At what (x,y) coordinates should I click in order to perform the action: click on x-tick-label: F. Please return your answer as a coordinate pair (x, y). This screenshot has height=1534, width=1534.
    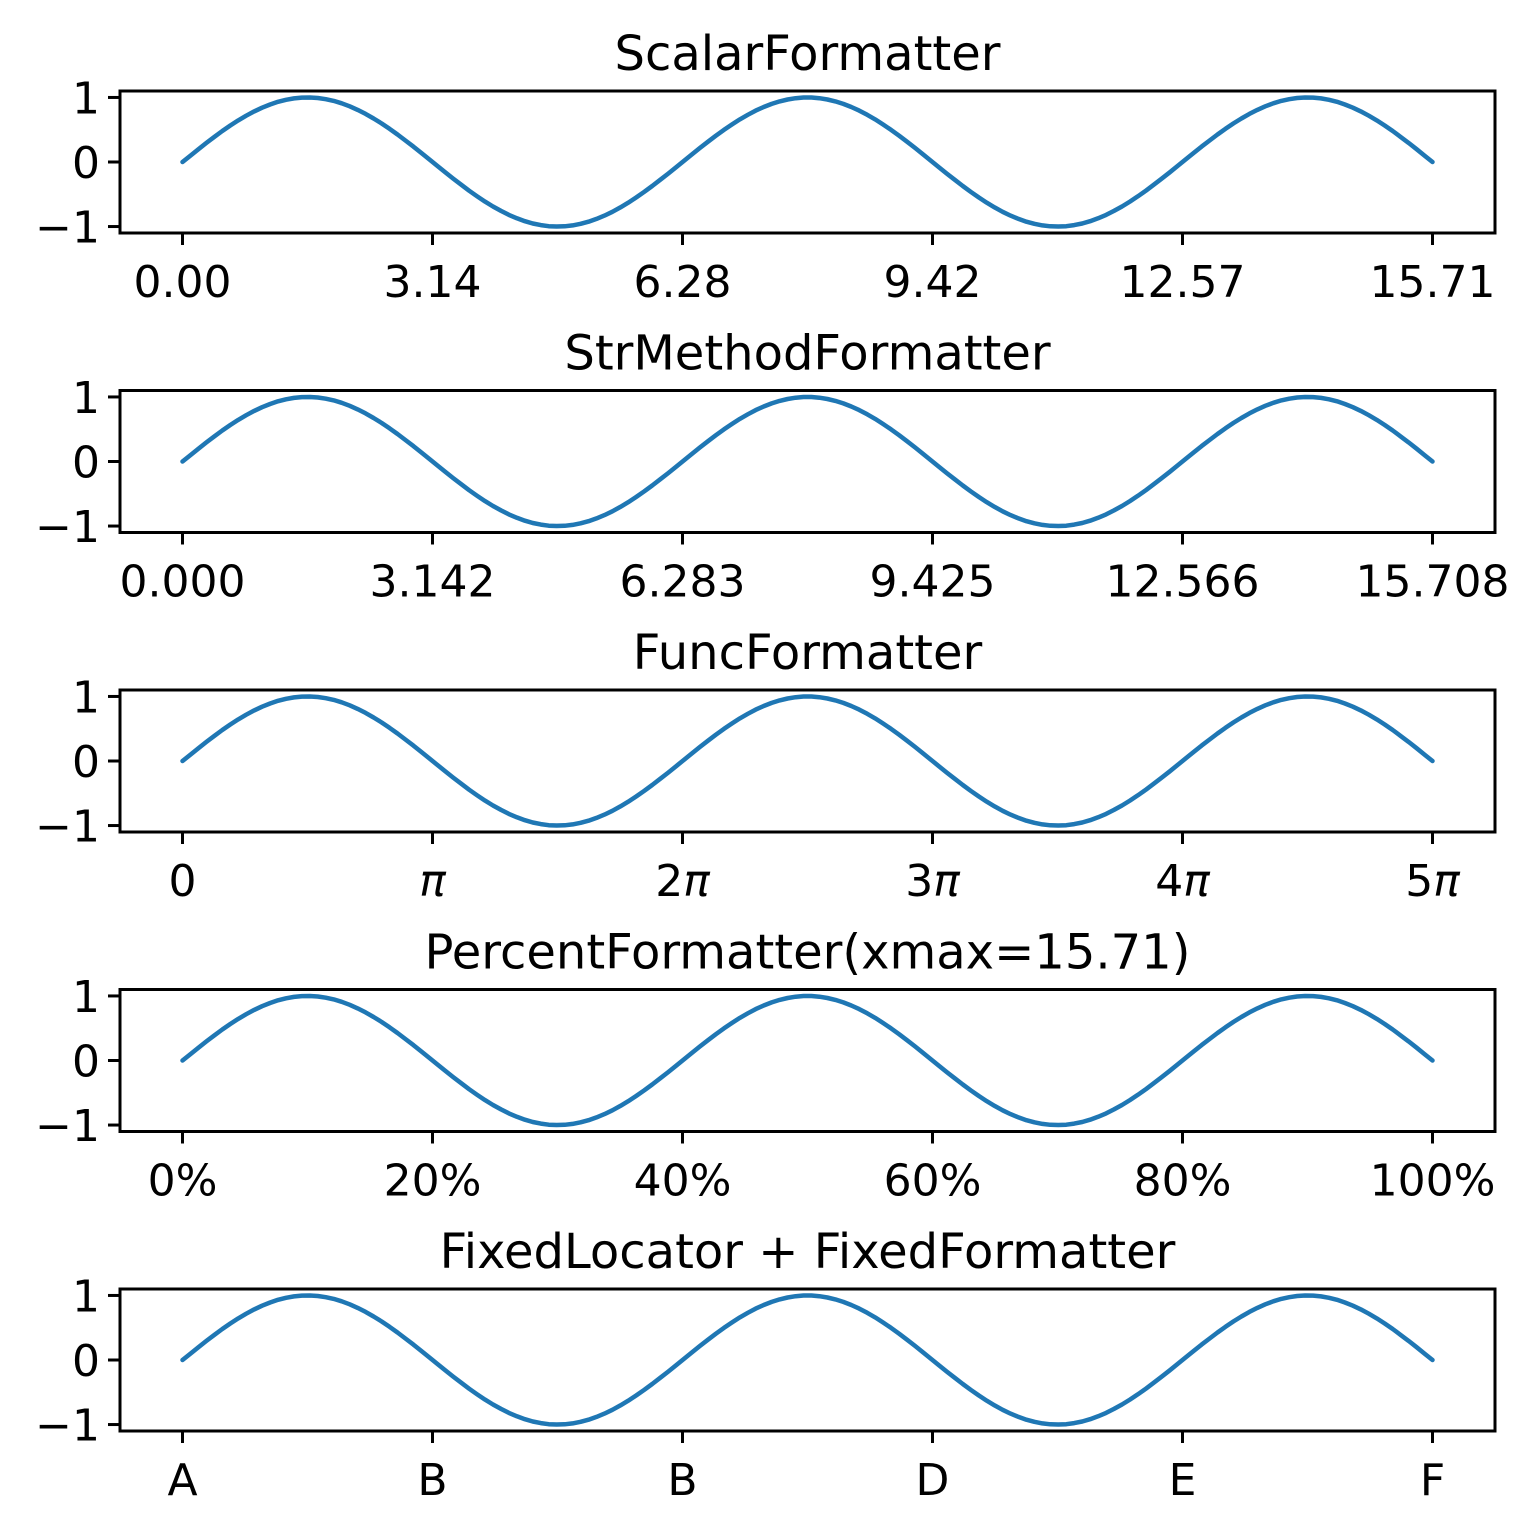
    Looking at the image, I should click on (1432, 1480).